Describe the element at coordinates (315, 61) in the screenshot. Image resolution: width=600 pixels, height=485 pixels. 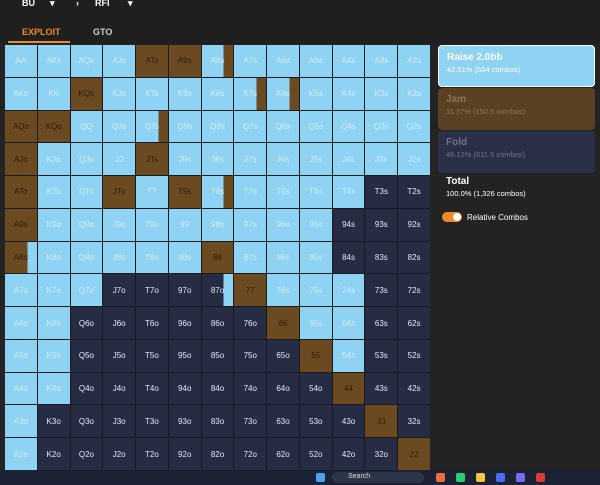
I see `hand-cell: A5s` at that location.